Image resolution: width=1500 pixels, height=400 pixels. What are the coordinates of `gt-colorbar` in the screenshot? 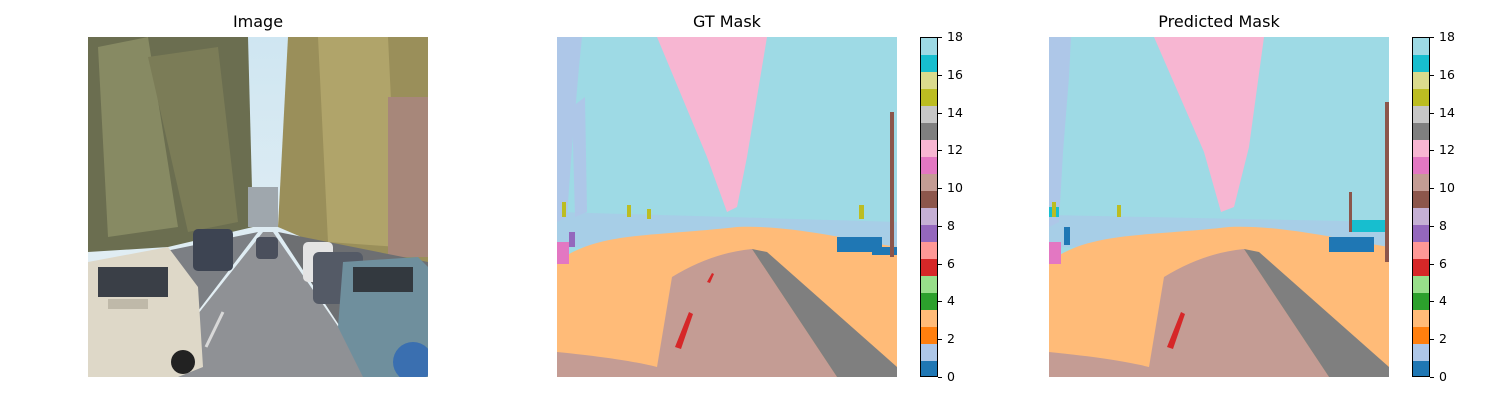 It's located at (929, 207).